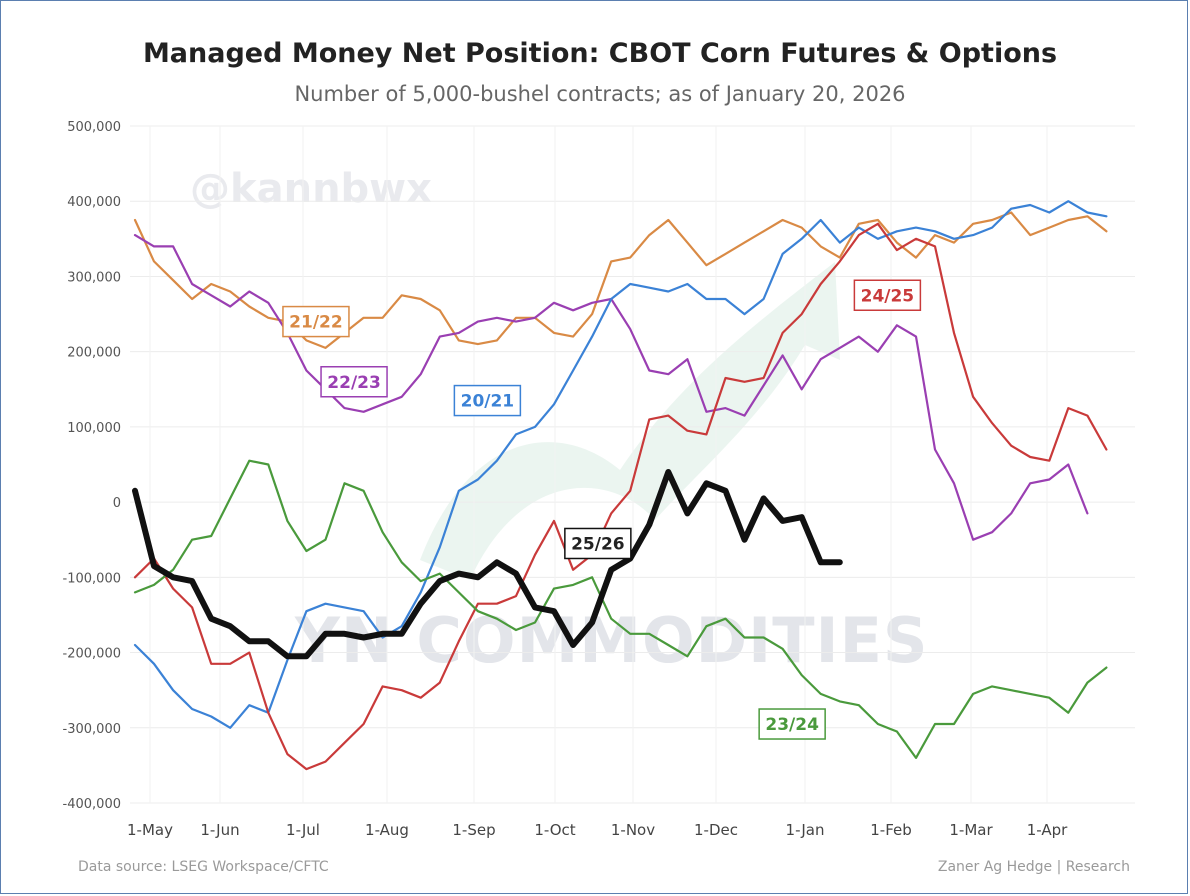 This screenshot has height=896, width=1190. Describe the element at coordinates (94, 127) in the screenshot. I see `y-tick-label: 500,000` at that location.